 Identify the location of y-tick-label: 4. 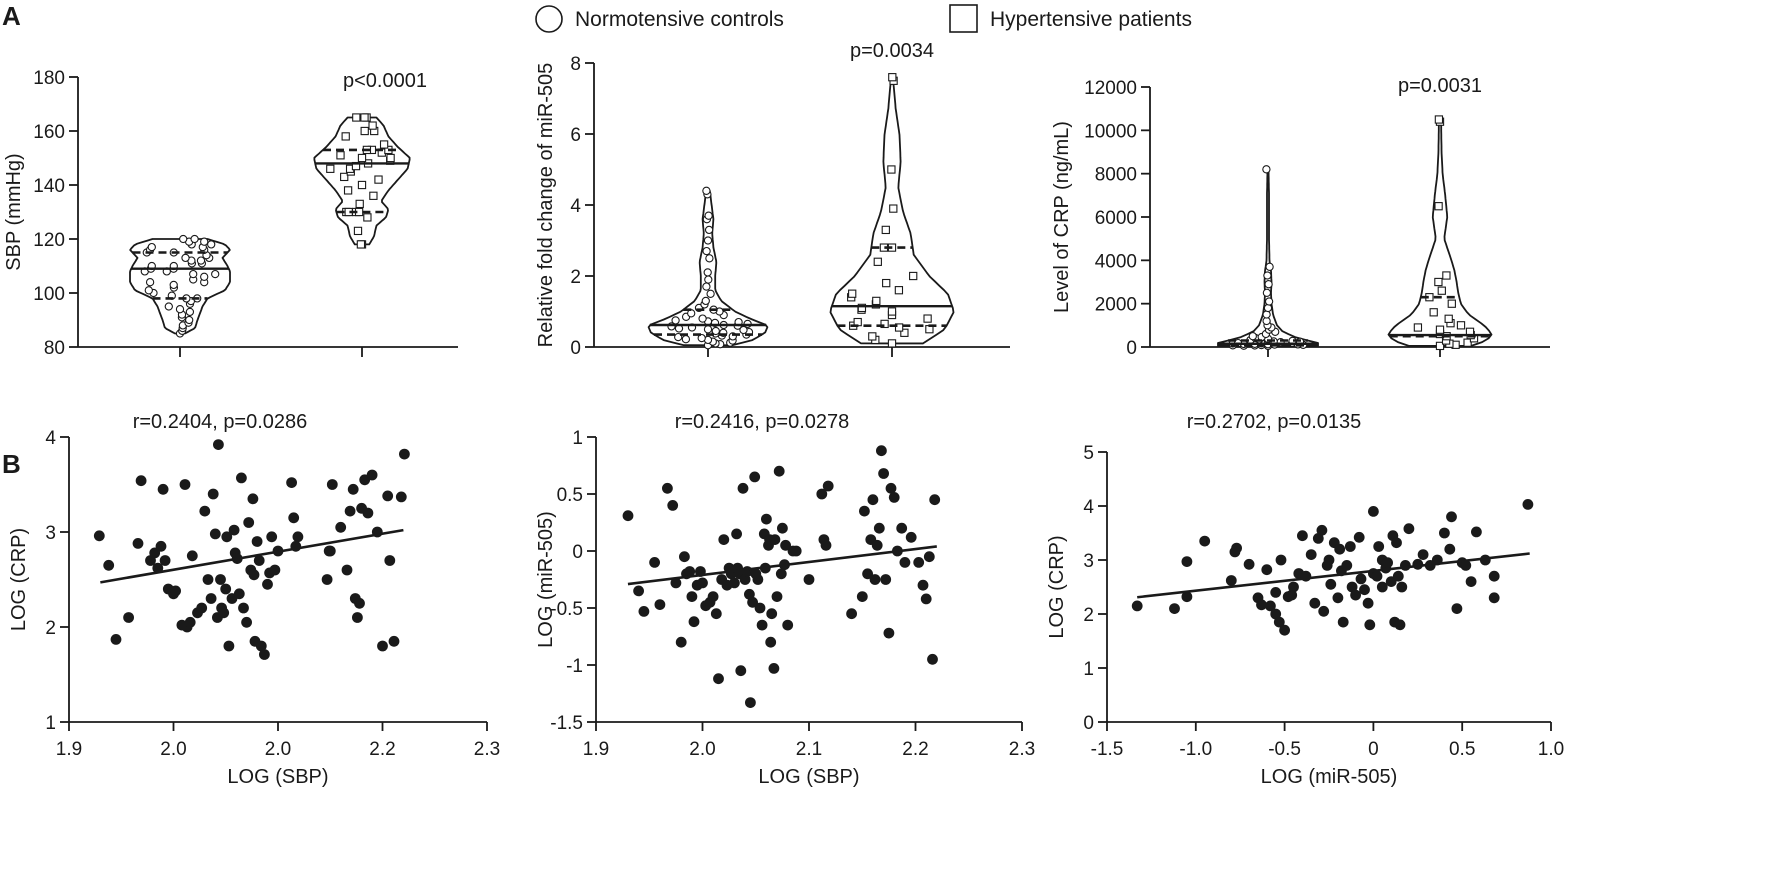
(575, 206).